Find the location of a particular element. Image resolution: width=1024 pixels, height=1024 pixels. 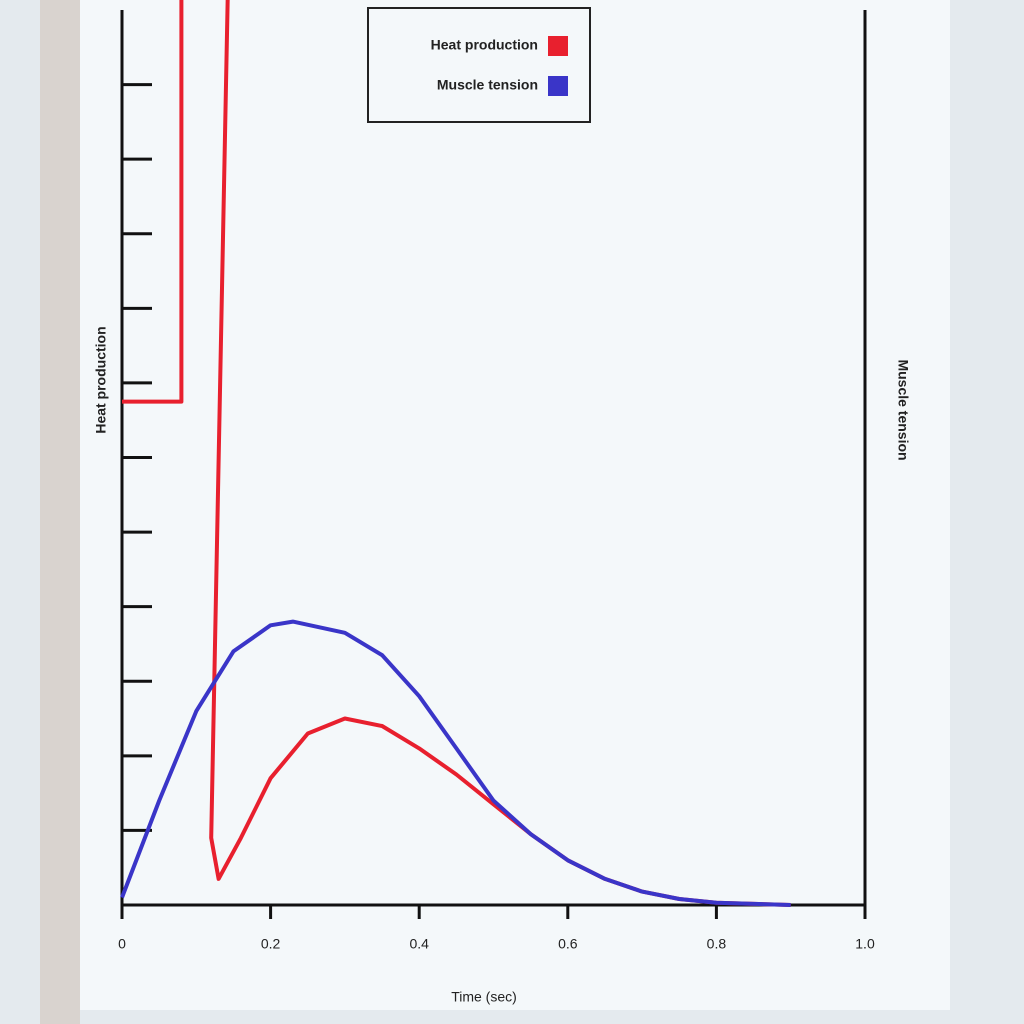

left-panel is located at coordinates (60, 512).